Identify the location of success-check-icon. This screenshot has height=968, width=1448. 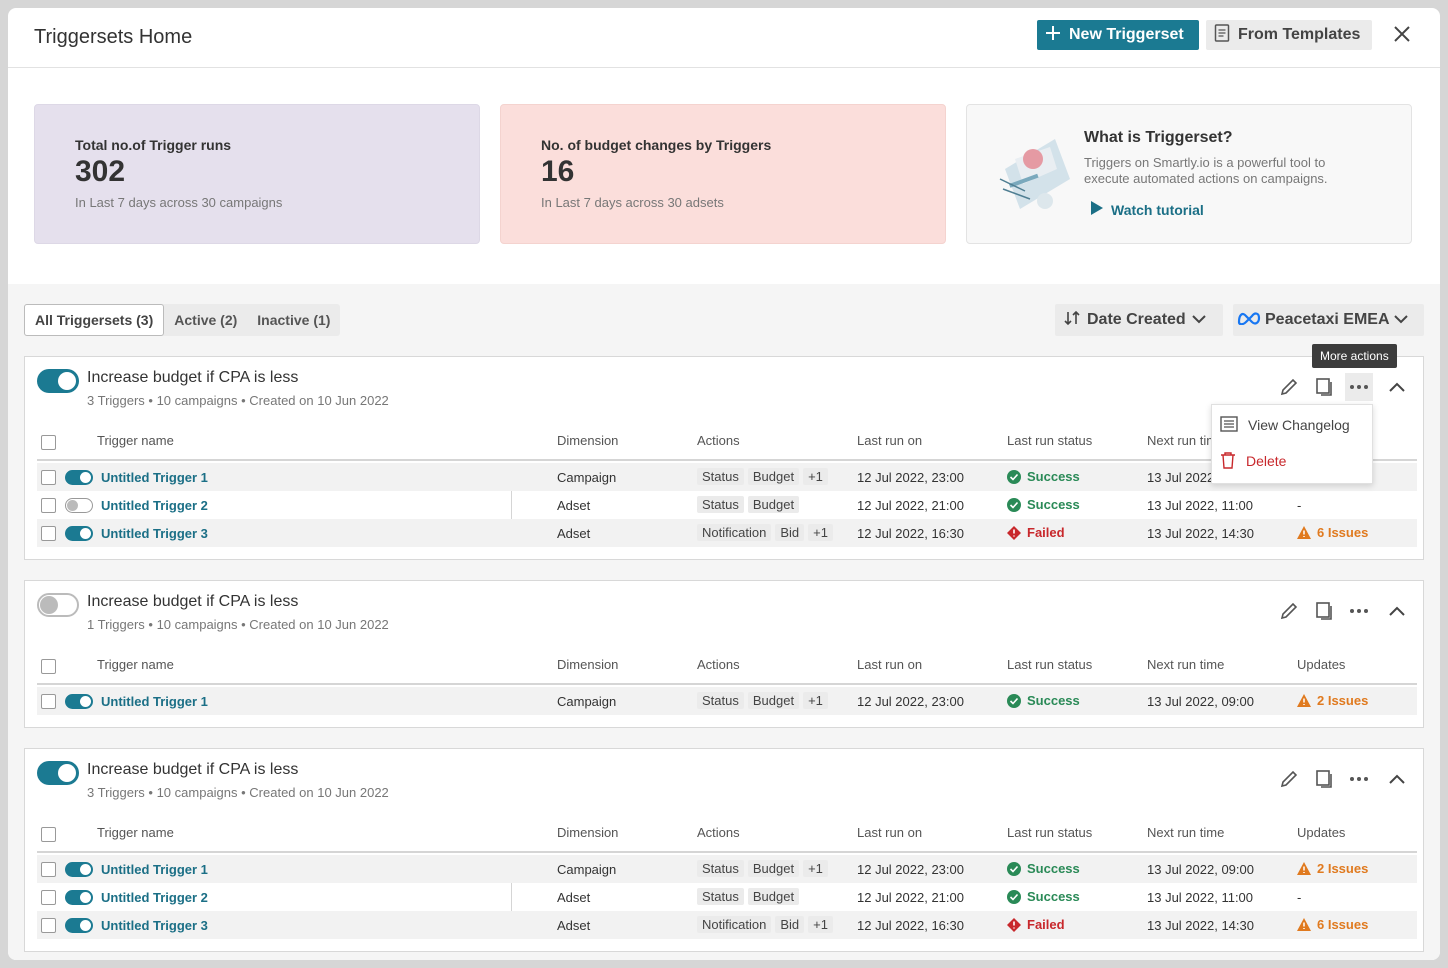
(1014, 896).